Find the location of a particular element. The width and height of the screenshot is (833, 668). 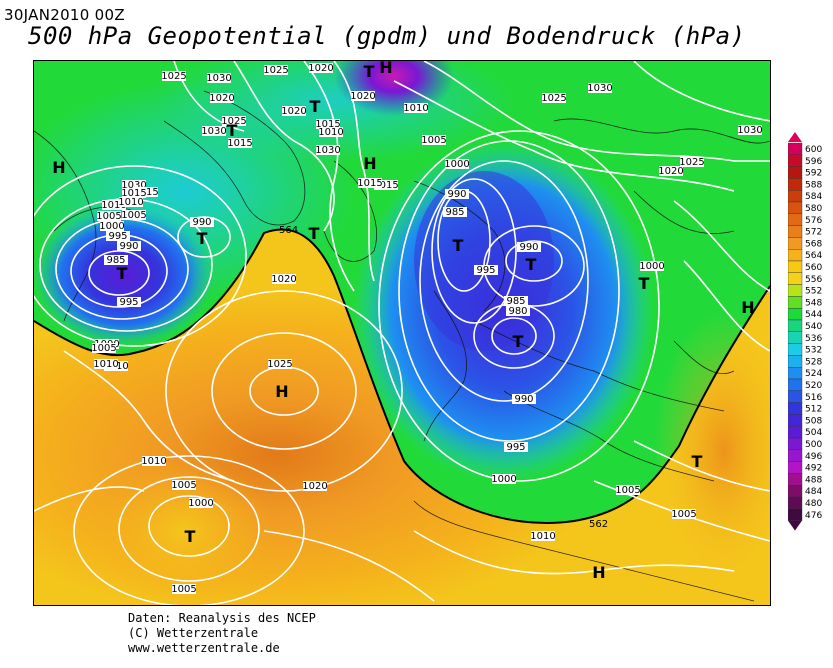

isobar-label: 980 is located at coordinates (518, 311).